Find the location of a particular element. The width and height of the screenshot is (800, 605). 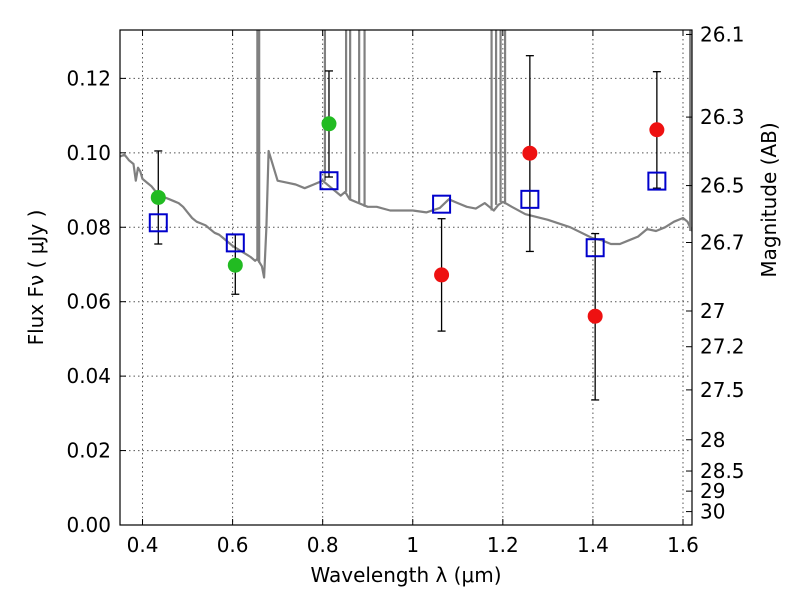

y-tick-label: 0.06 is located at coordinates (88, 302).